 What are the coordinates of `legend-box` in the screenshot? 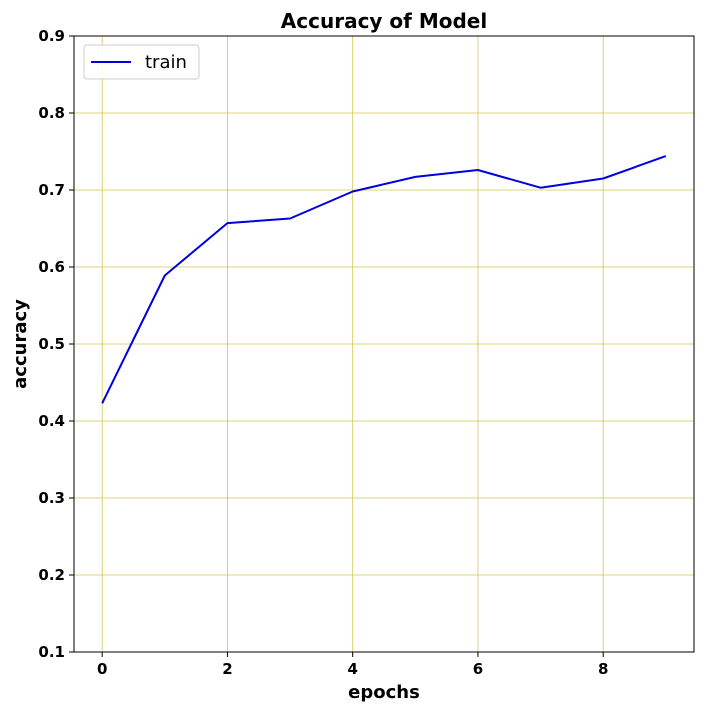 It's located at (141, 62).